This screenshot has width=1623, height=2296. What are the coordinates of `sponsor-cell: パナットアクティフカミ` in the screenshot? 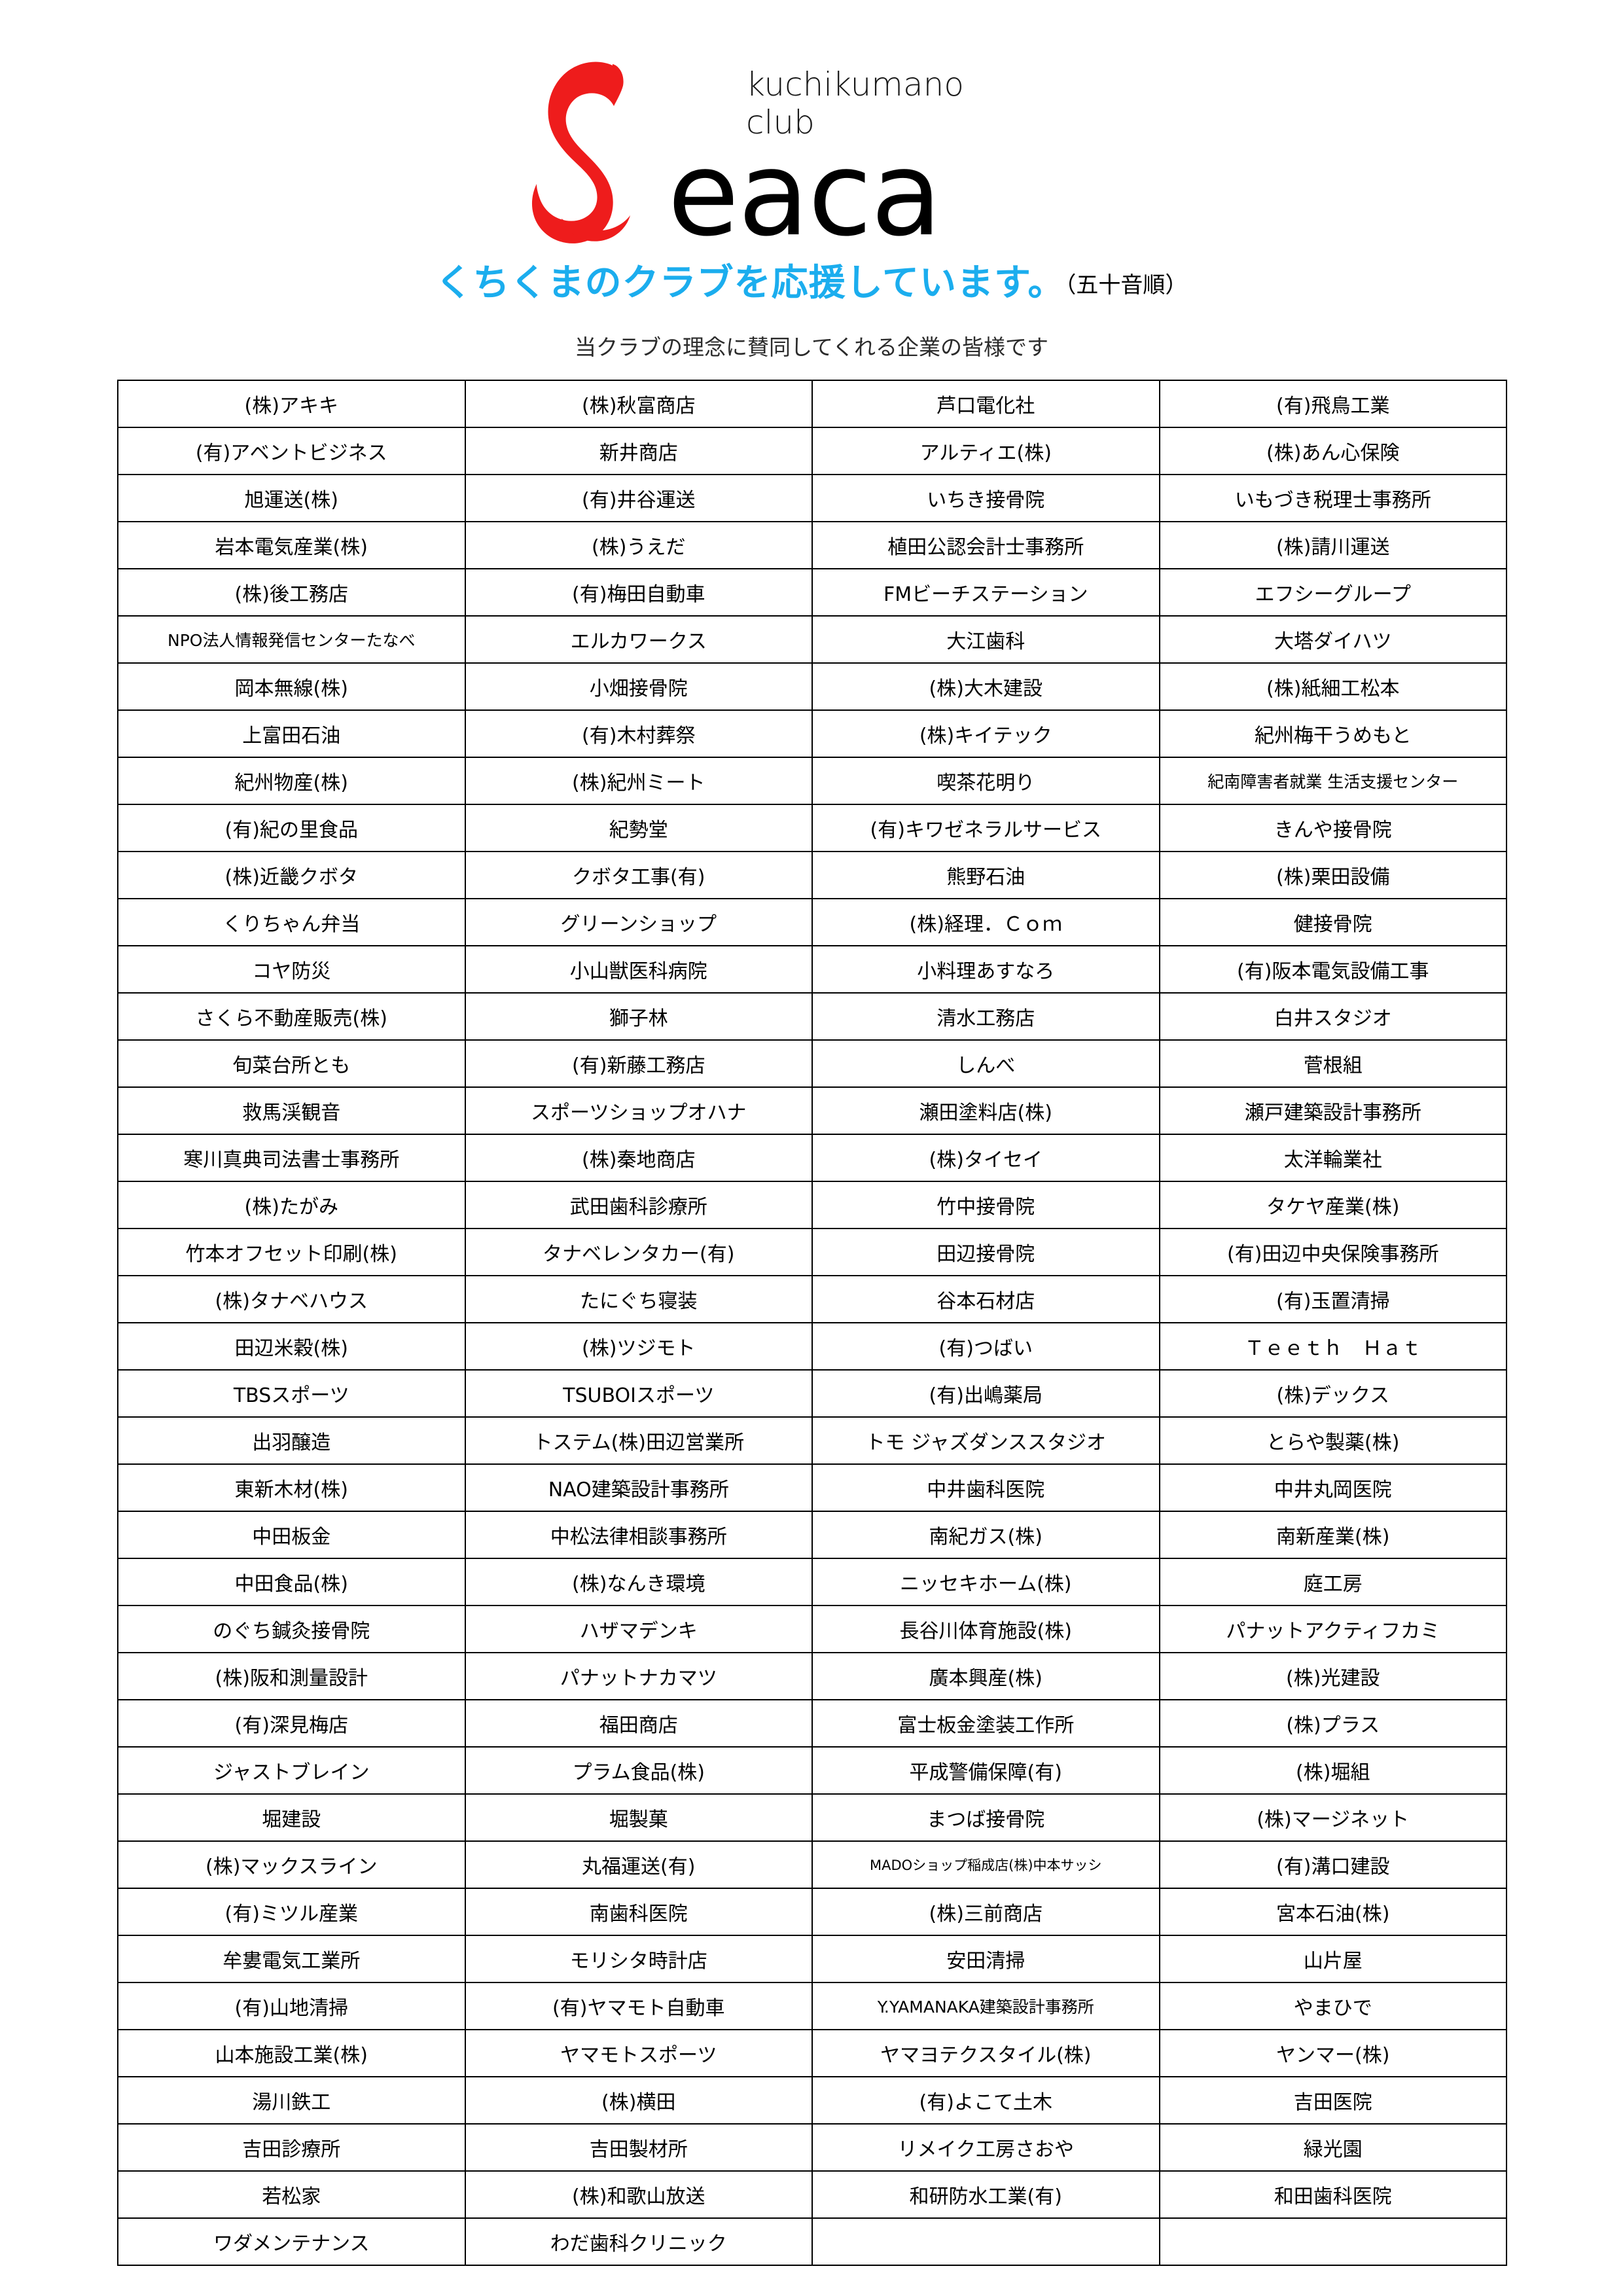 It's located at (1332, 1629).